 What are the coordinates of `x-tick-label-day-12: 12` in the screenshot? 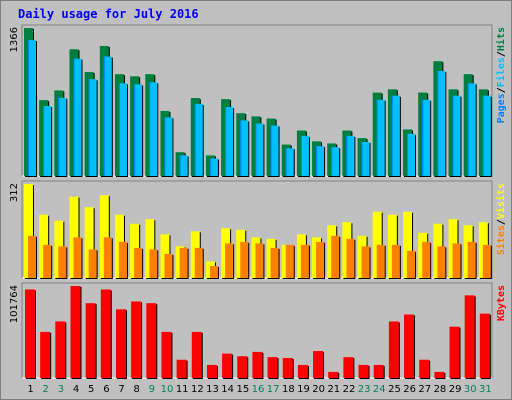 It's located at (197, 389).